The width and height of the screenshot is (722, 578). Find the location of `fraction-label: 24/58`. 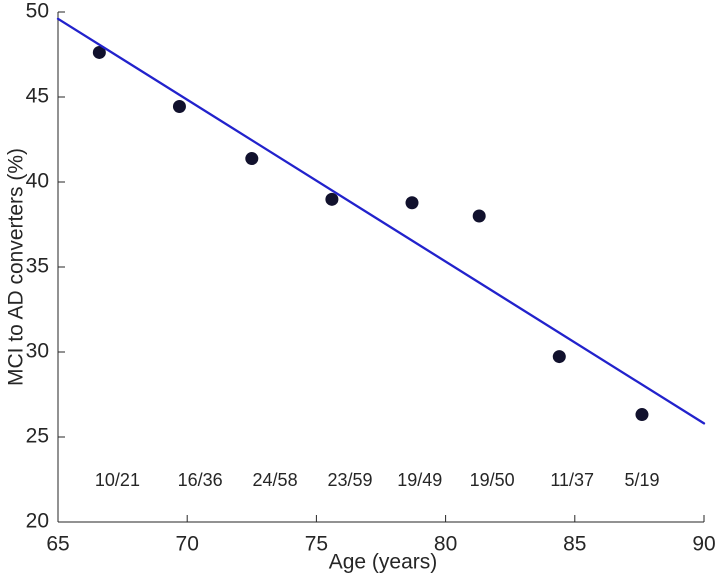

fraction-label: 24/58 is located at coordinates (275, 480).